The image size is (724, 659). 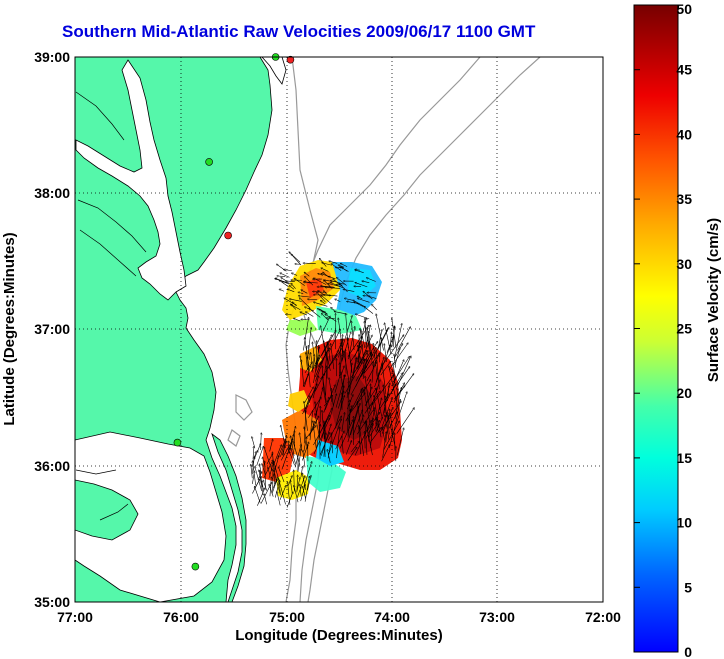 What do you see at coordinates (663, 330) in the screenshot?
I see `colorbar-ticks: 0 5 10 15 20 25 30 35 40 45 50` at bounding box center [663, 330].